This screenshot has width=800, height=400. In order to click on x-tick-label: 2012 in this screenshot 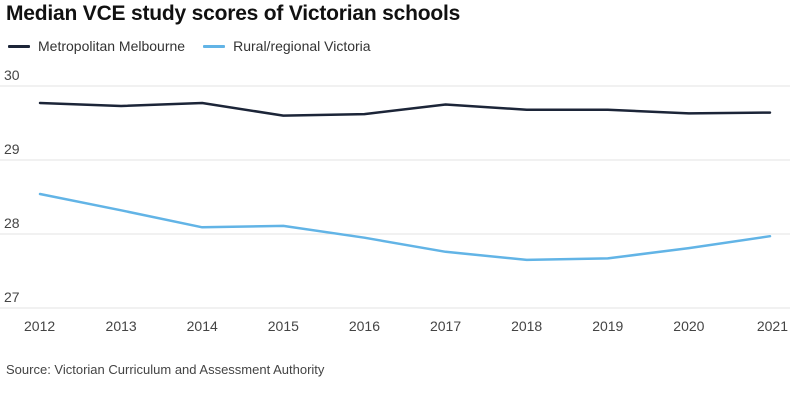, I will do `click(39, 326)`.